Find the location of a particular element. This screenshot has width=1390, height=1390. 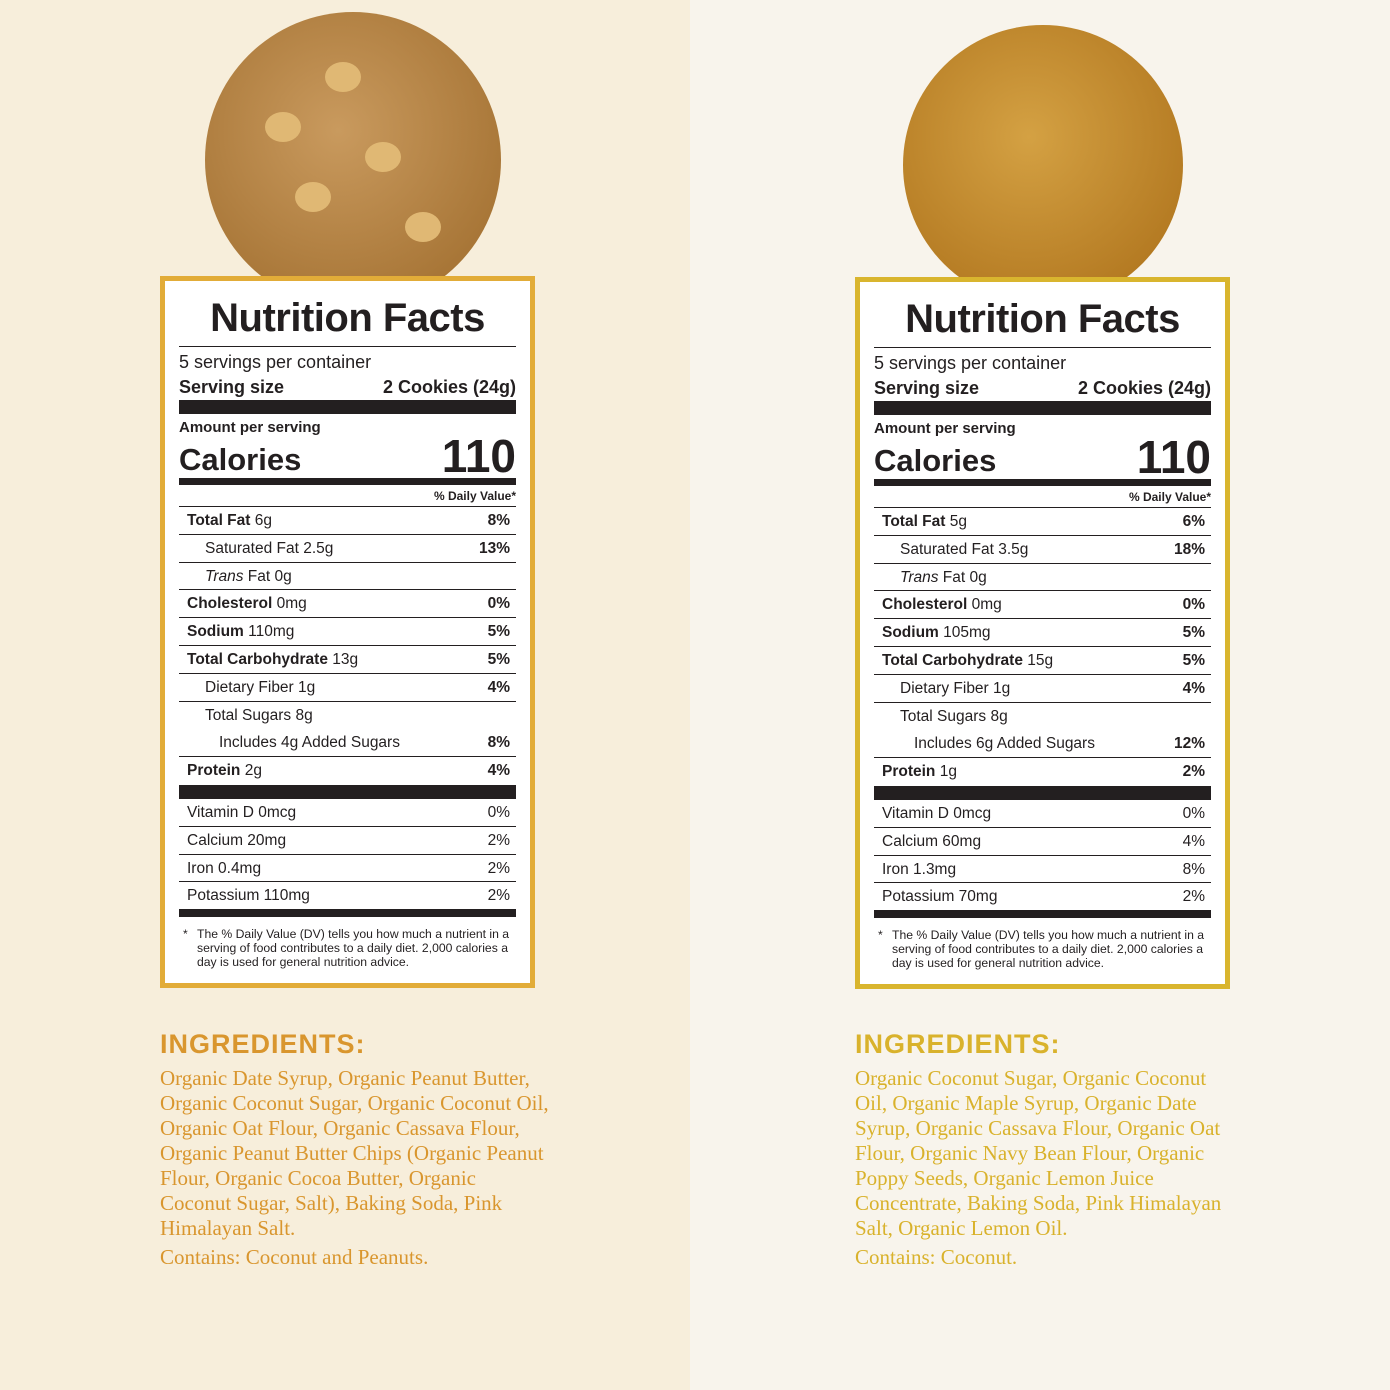

nutrient-row: Sodium 105mg 5% is located at coordinates (1042, 633).